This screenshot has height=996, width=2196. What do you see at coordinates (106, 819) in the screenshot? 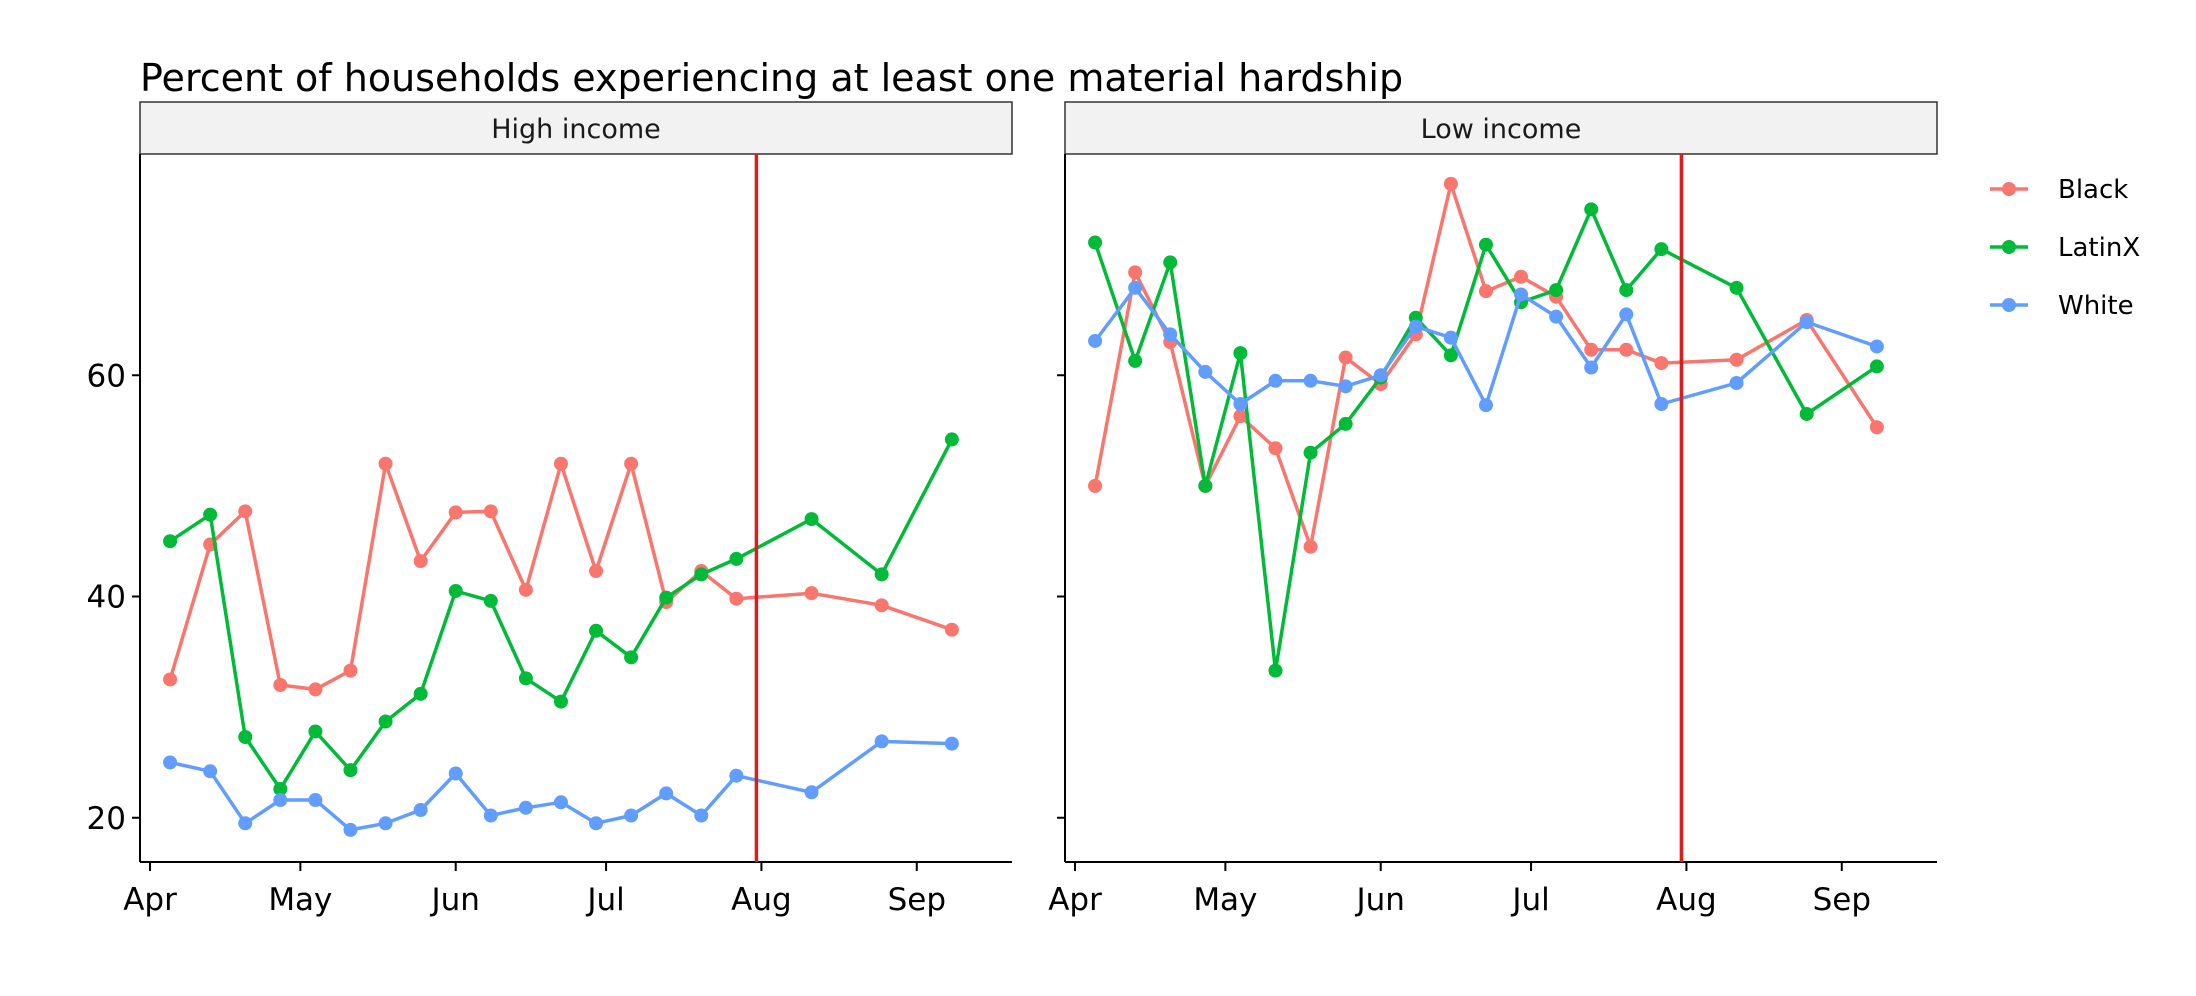
I see `y-tick-label: 20` at bounding box center [106, 819].